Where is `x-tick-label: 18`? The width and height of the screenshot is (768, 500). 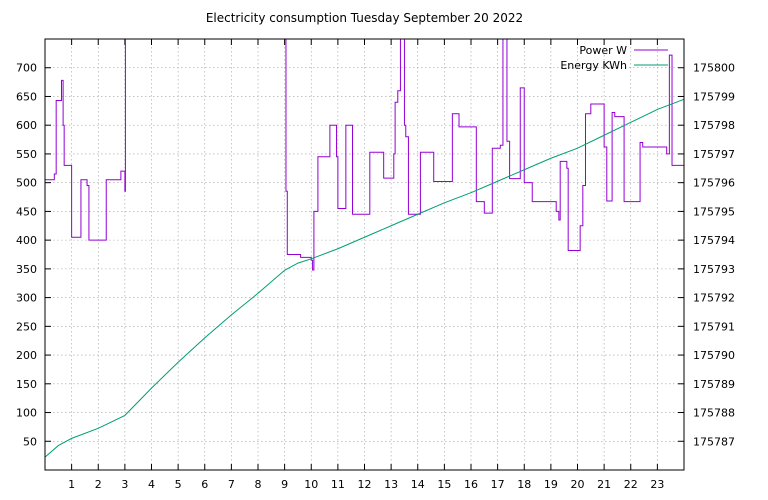 x-tick-label: 18 is located at coordinates (524, 484).